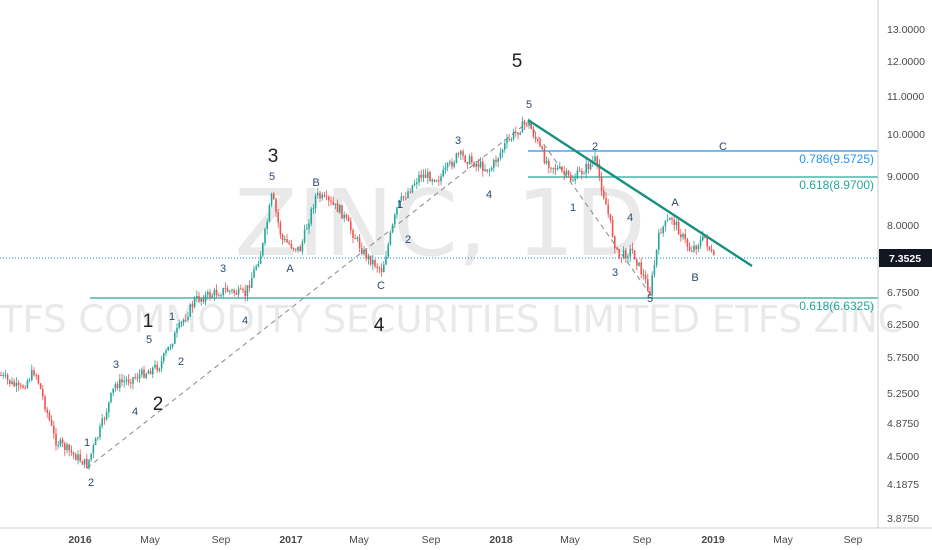 Image resolution: width=932 pixels, height=550 pixels. I want to click on wave-label-large-5: 5, so click(517, 61).